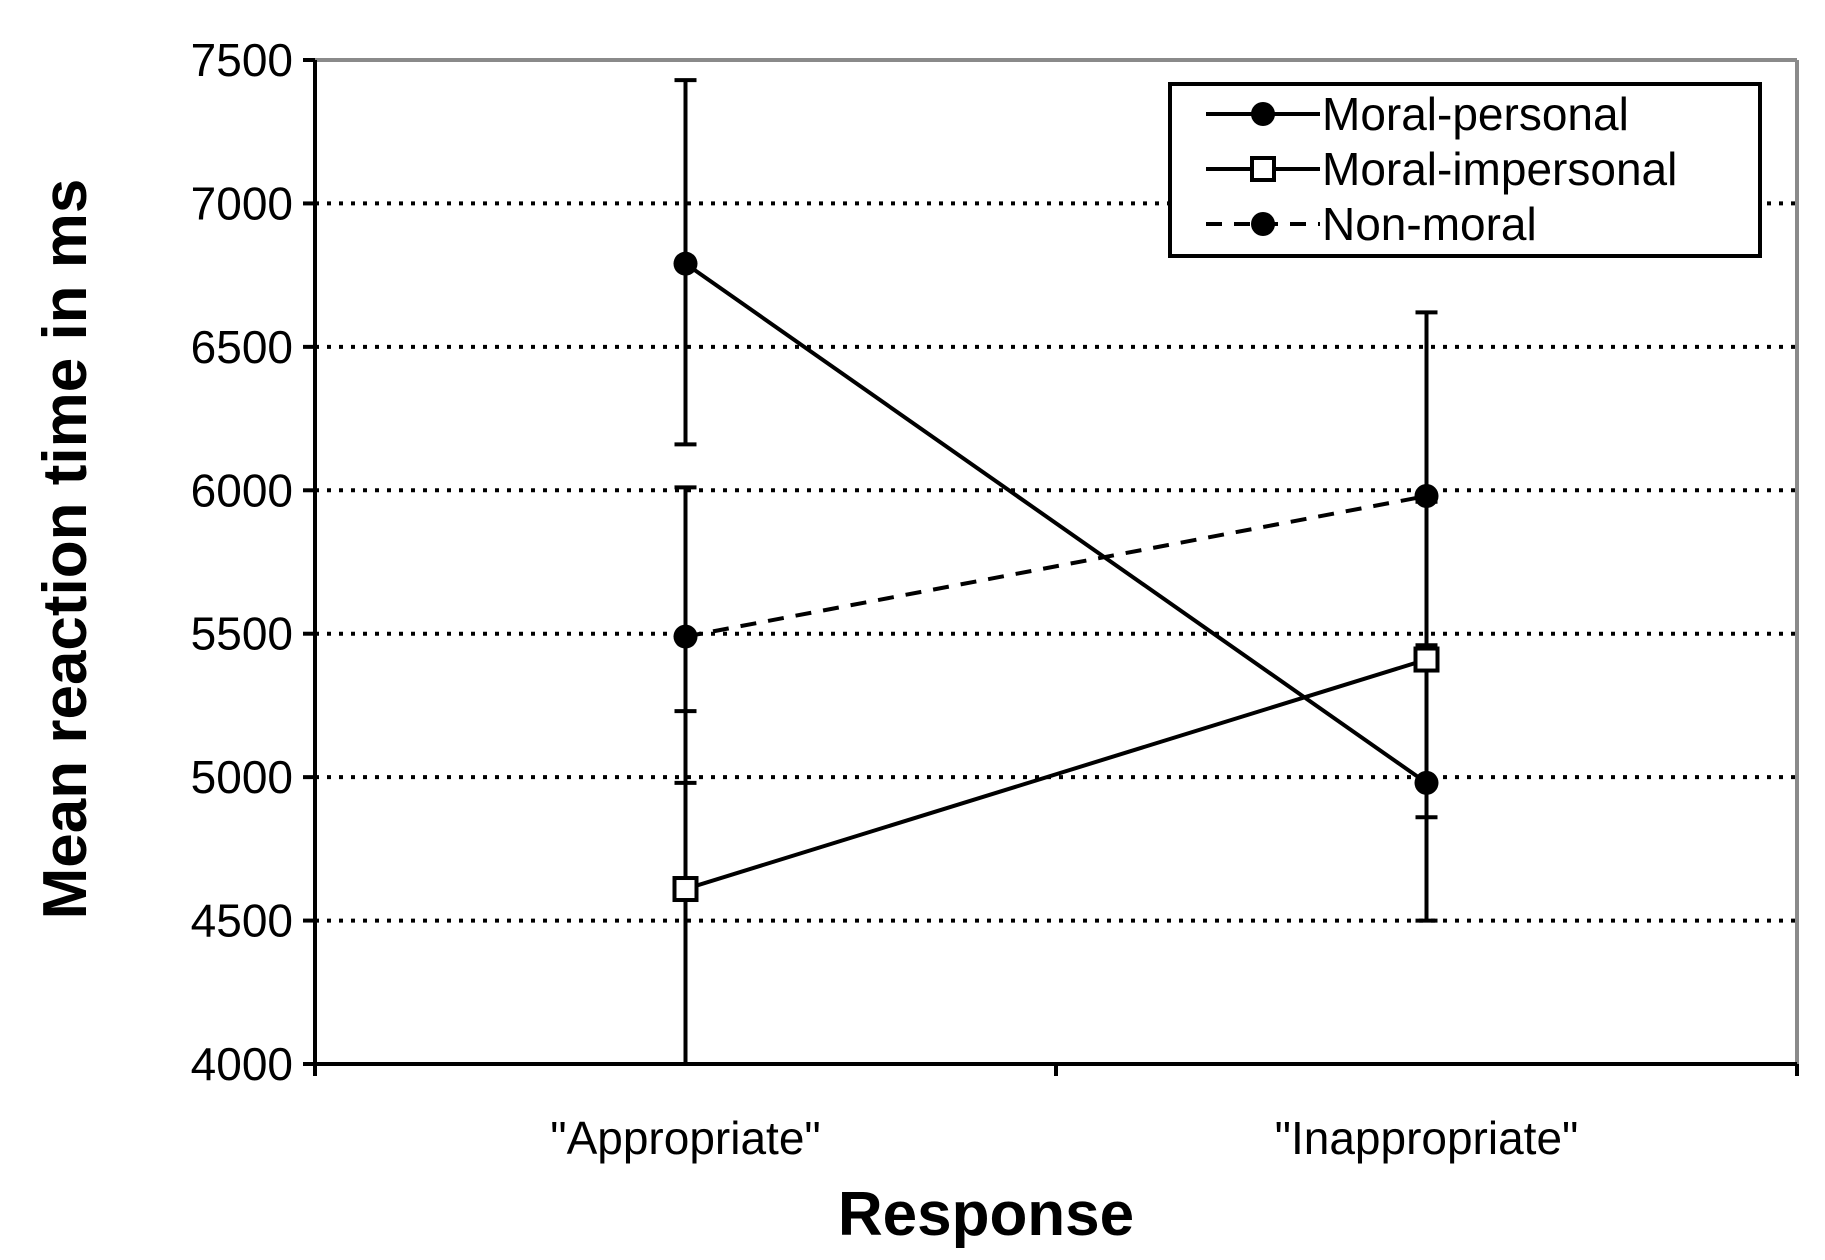  Describe the element at coordinates (242, 921) in the screenshot. I see `y-tick-label: 4500` at that location.